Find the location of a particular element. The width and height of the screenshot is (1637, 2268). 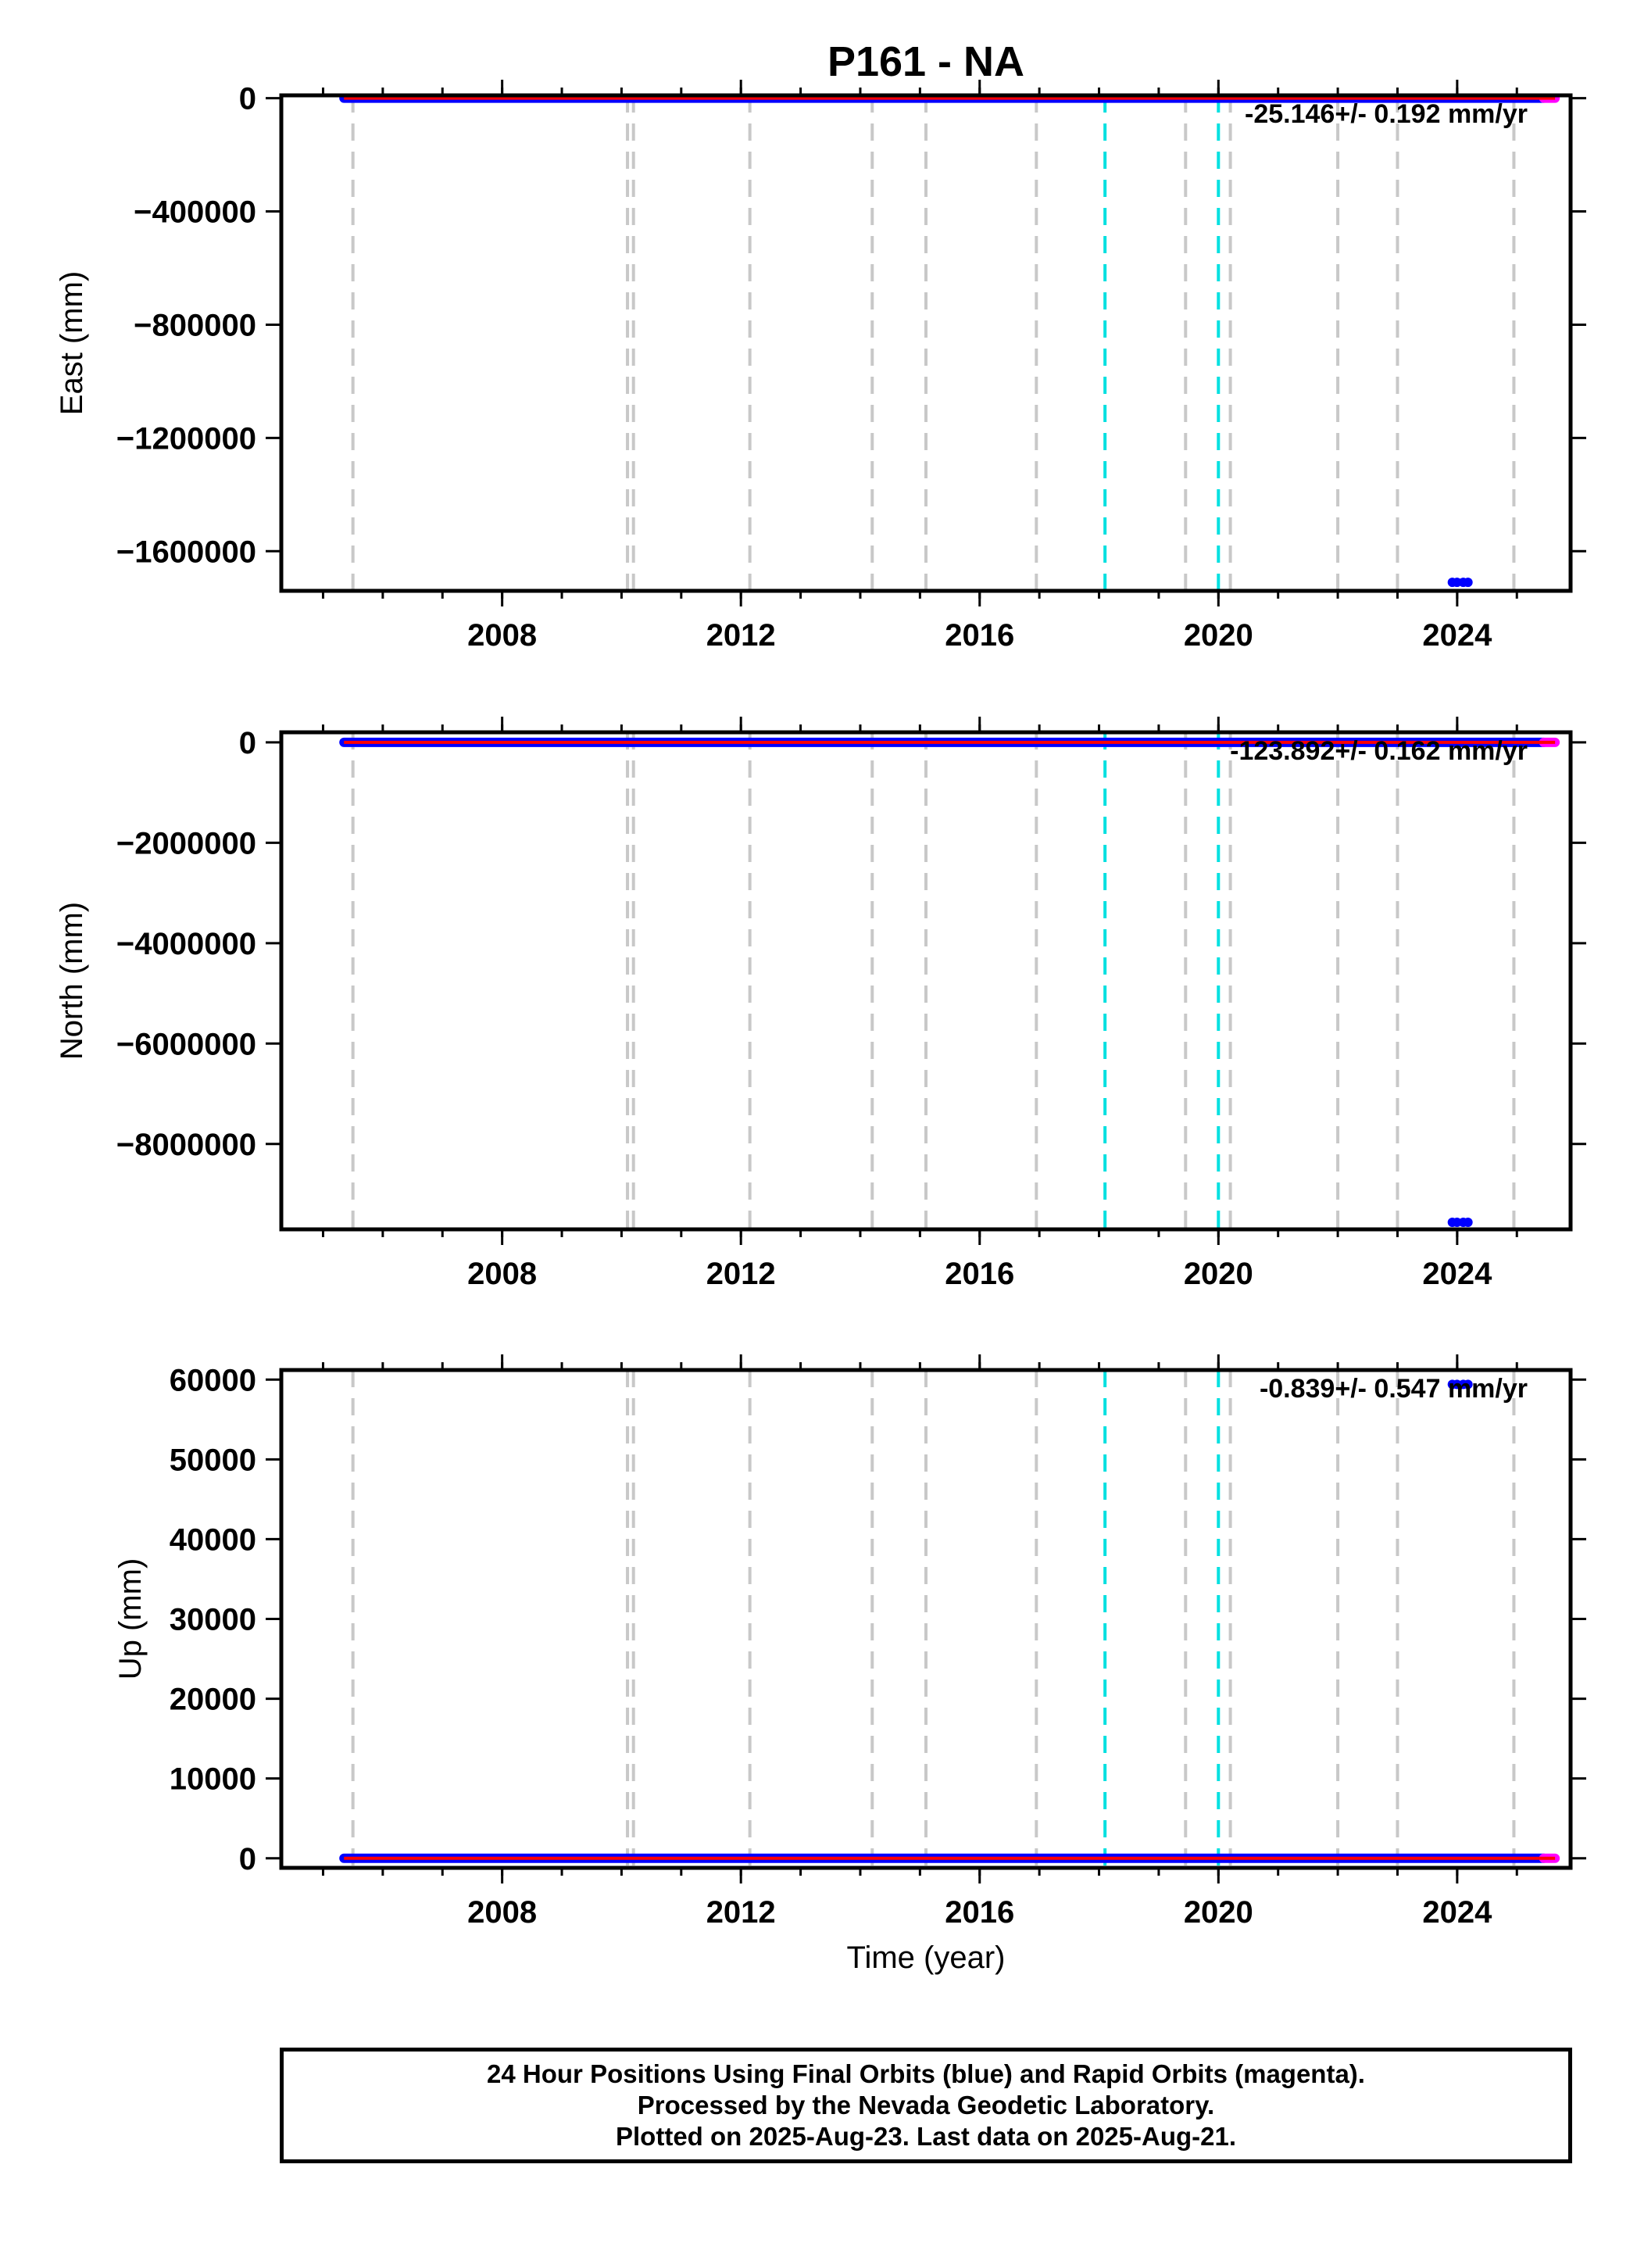

y-tick-label: −800000 is located at coordinates (195, 325).